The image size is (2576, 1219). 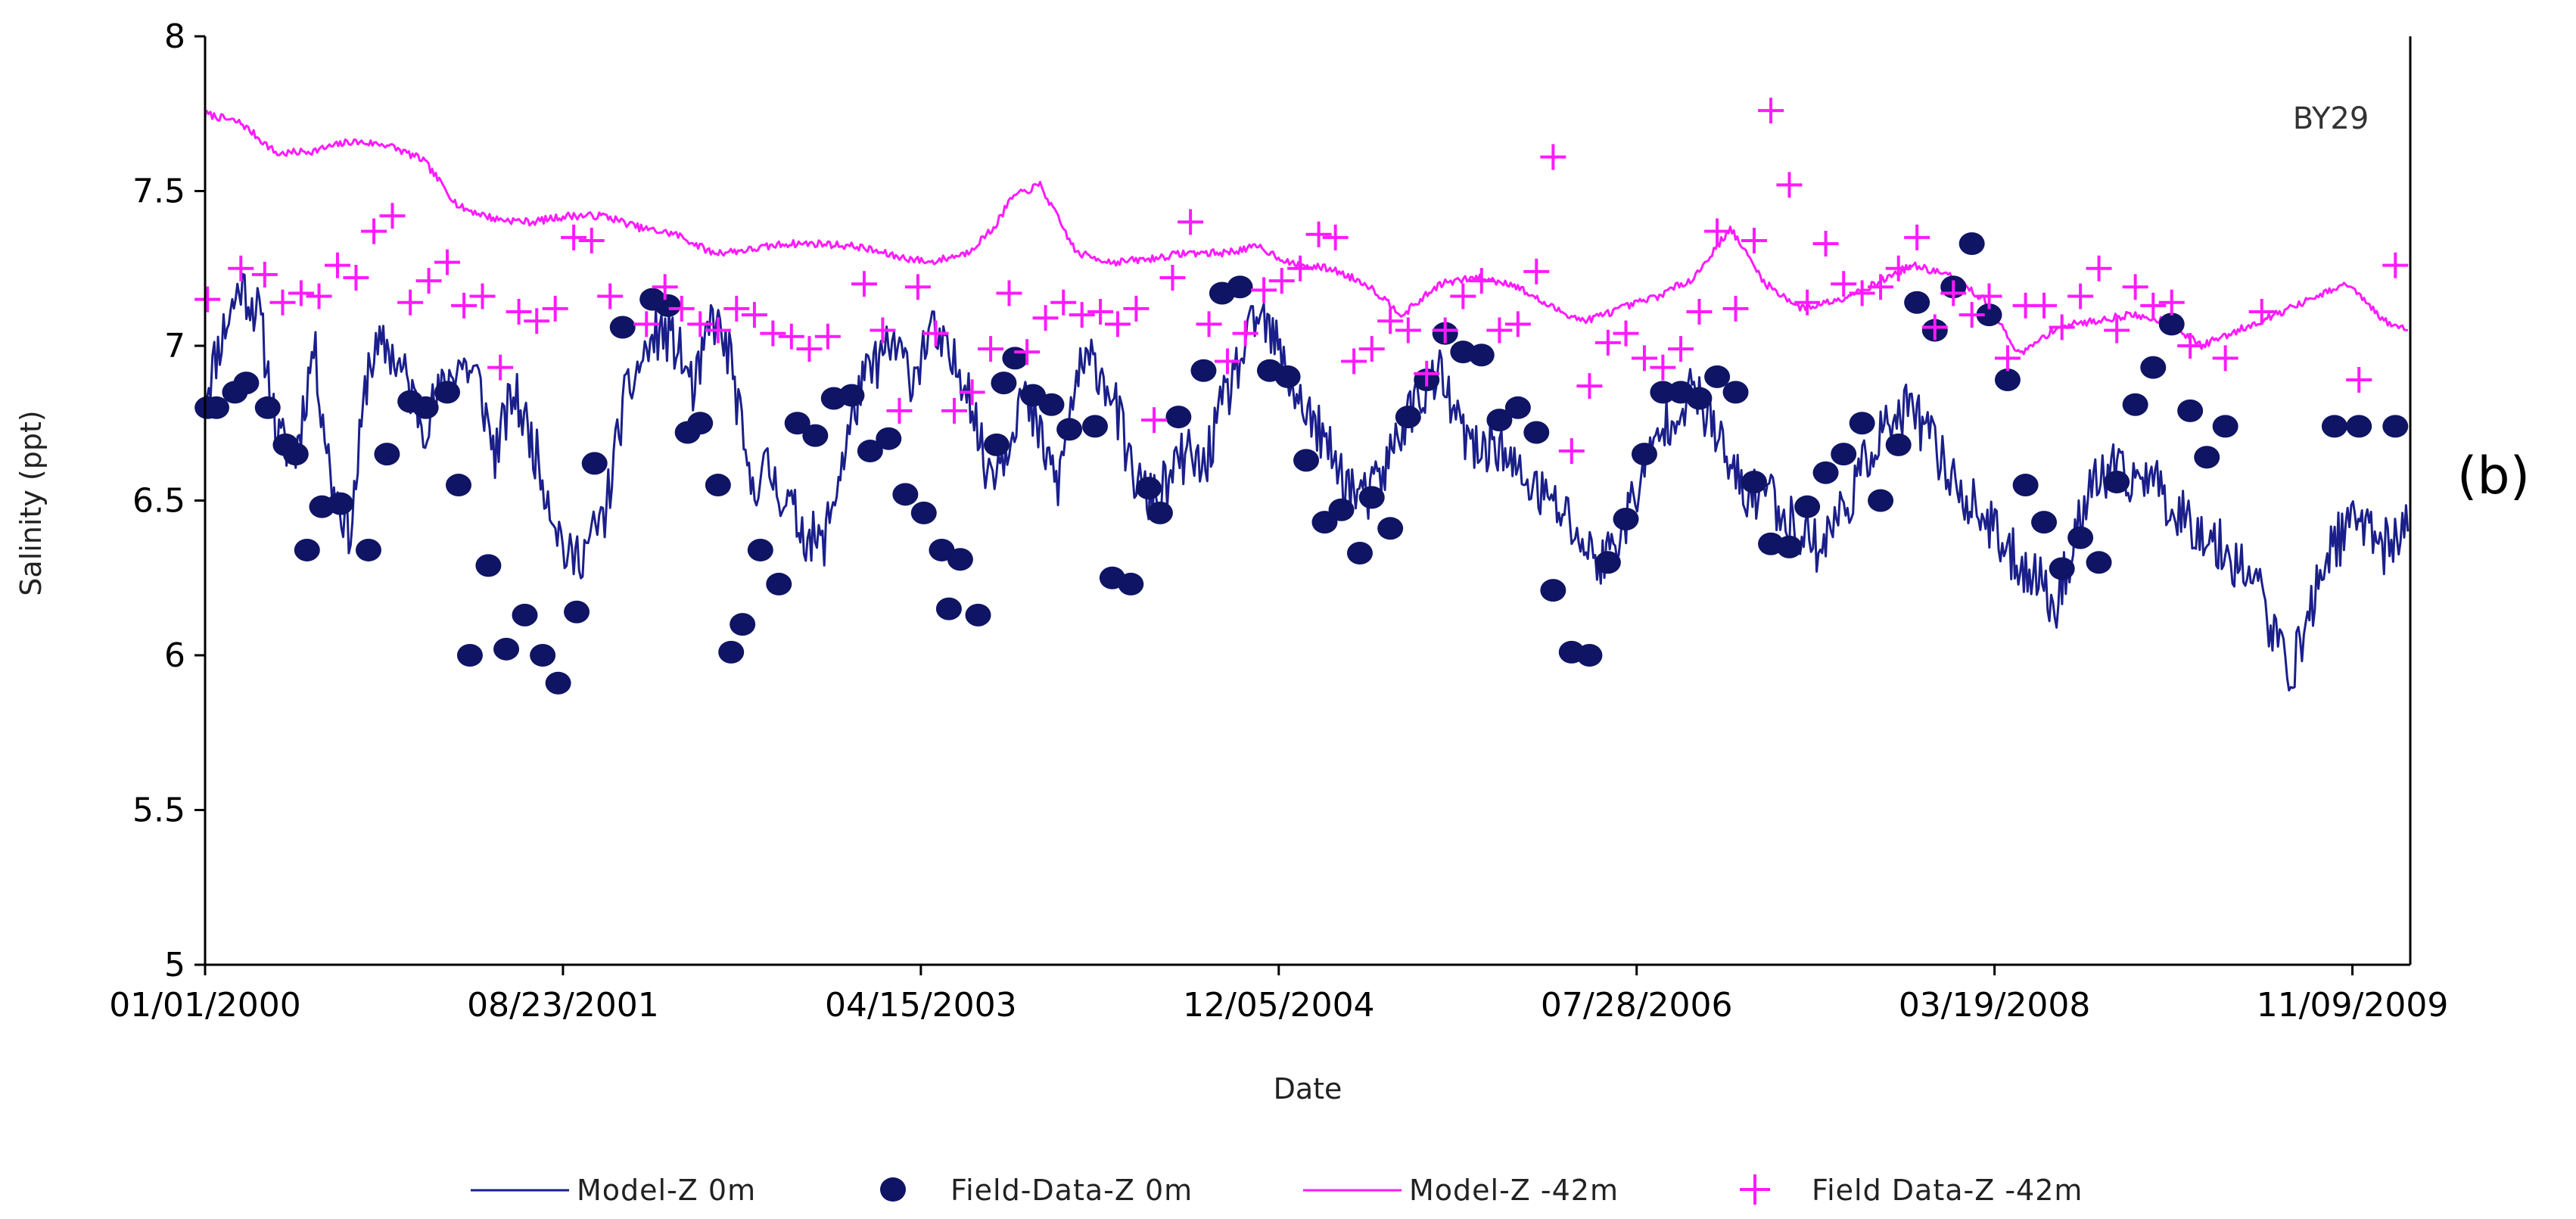 What do you see at coordinates (1514, 1190) in the screenshot?
I see `legend-label-model-42m: Model-Z -42m` at bounding box center [1514, 1190].